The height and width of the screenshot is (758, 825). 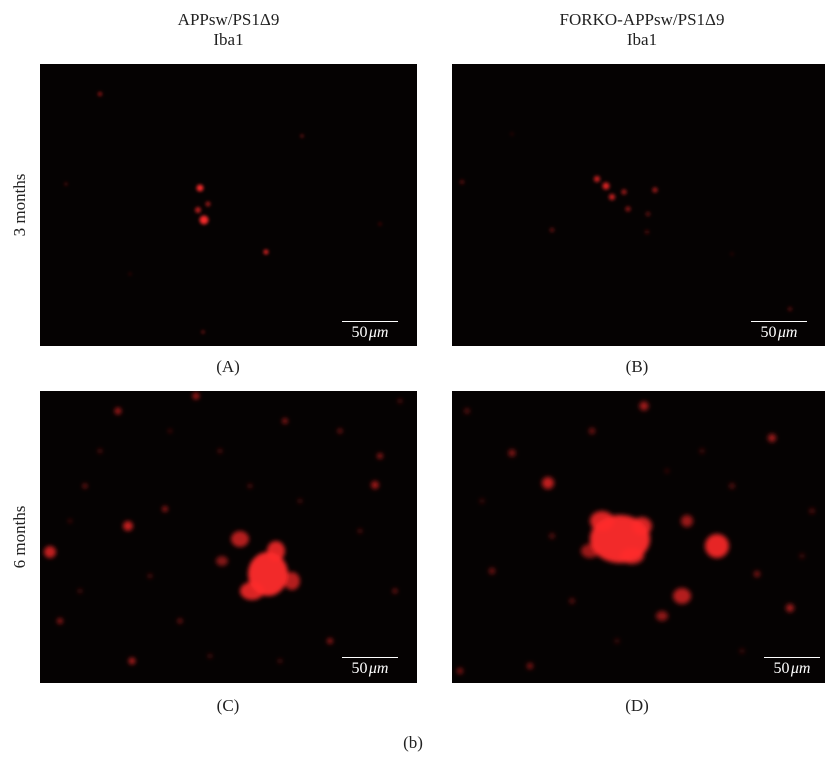 I want to click on panel-caption-a: (A), so click(x=228, y=366).